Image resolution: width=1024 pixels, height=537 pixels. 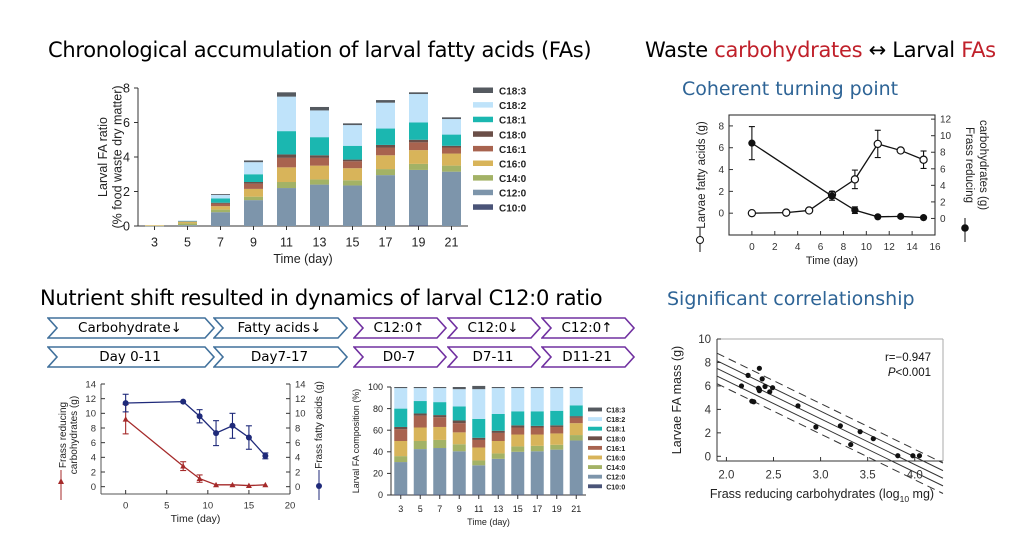 What do you see at coordinates (914, 373) in the screenshot?
I see `annotation-p-value: <0.001` at bounding box center [914, 373].